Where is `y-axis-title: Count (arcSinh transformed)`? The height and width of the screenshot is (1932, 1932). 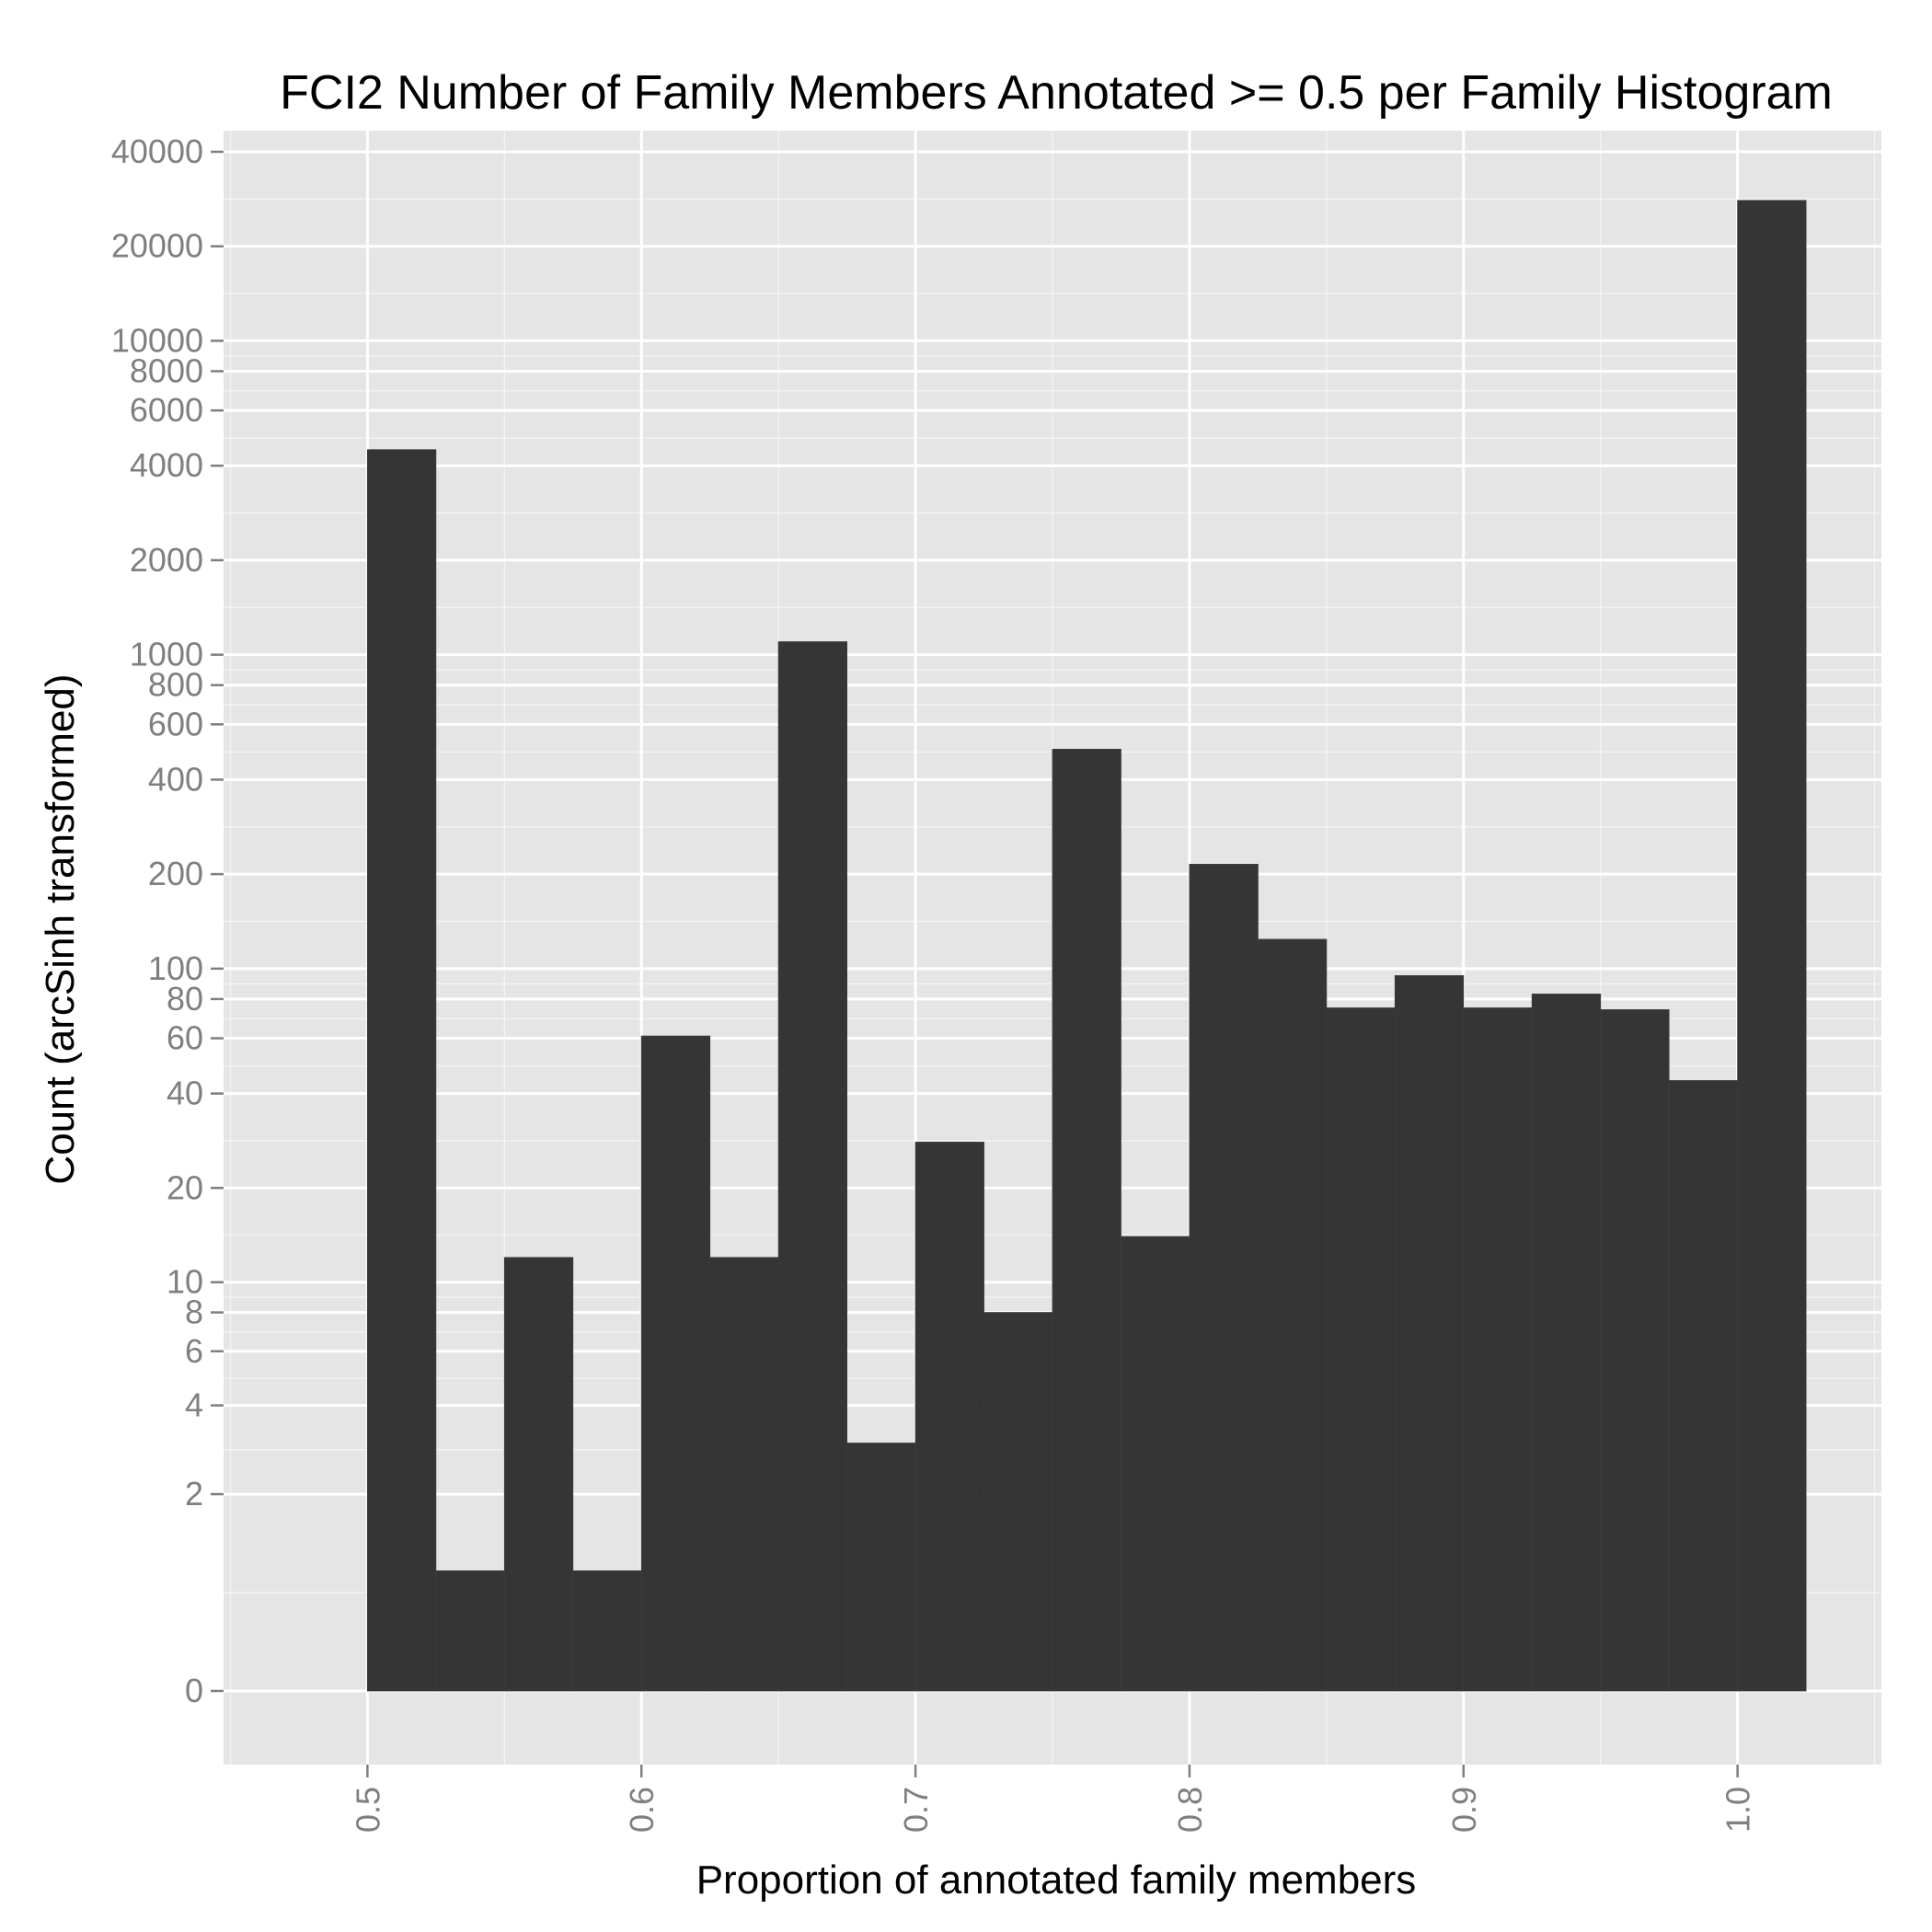 y-axis-title: Count (arcSinh transformed) is located at coordinates (60, 928).